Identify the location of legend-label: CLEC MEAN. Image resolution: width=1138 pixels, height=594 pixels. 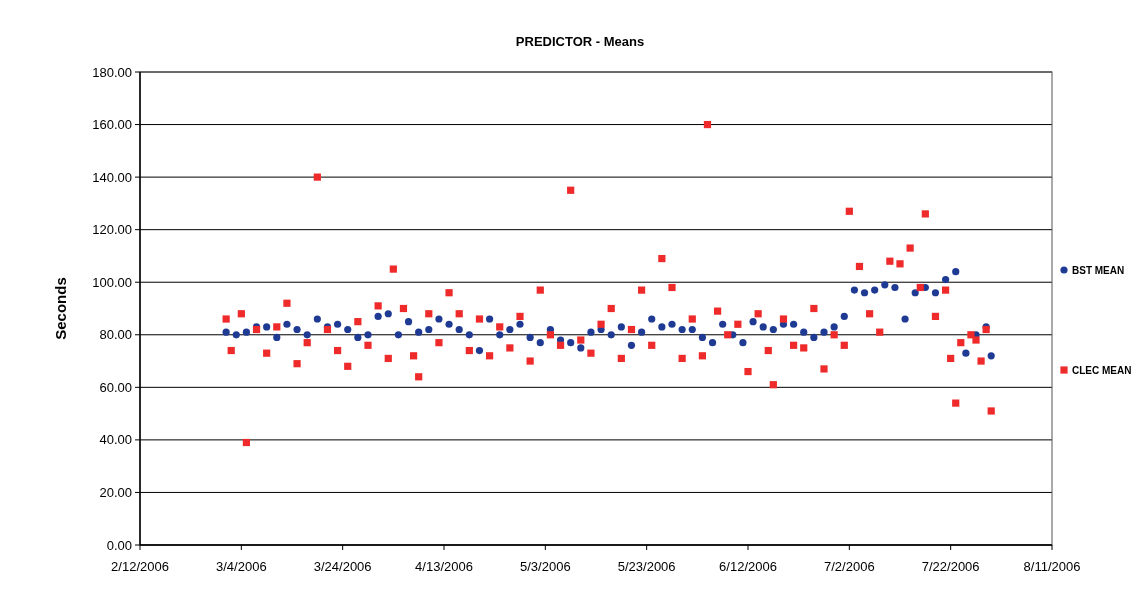
(1102, 370).